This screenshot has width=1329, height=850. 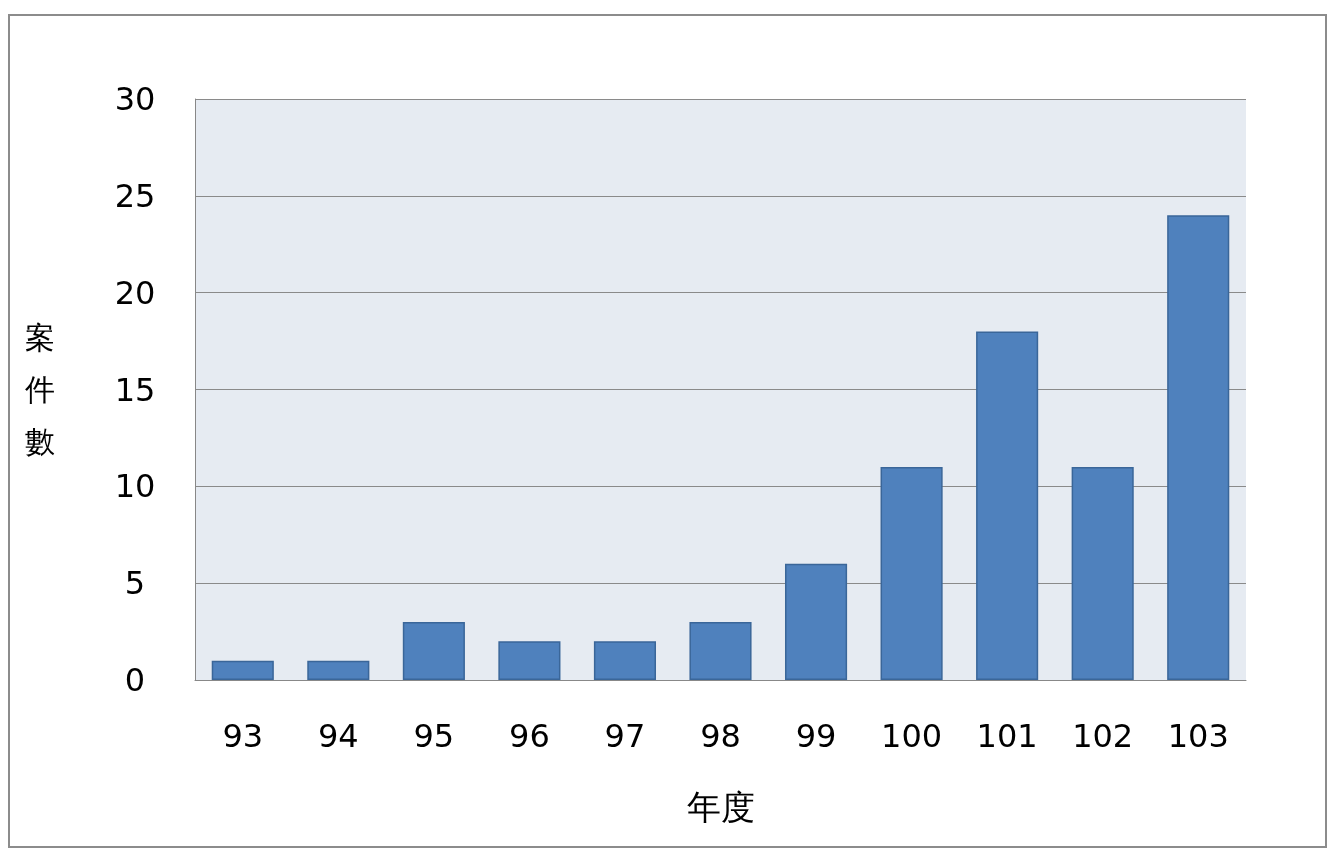 What do you see at coordinates (135, 486) in the screenshot?
I see `y-tick-label: 10` at bounding box center [135, 486].